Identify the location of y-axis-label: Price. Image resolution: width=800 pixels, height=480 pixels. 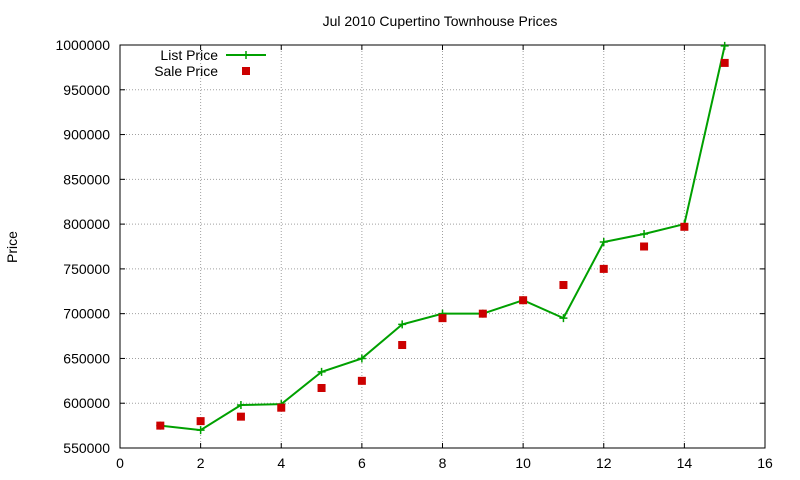
(12, 247).